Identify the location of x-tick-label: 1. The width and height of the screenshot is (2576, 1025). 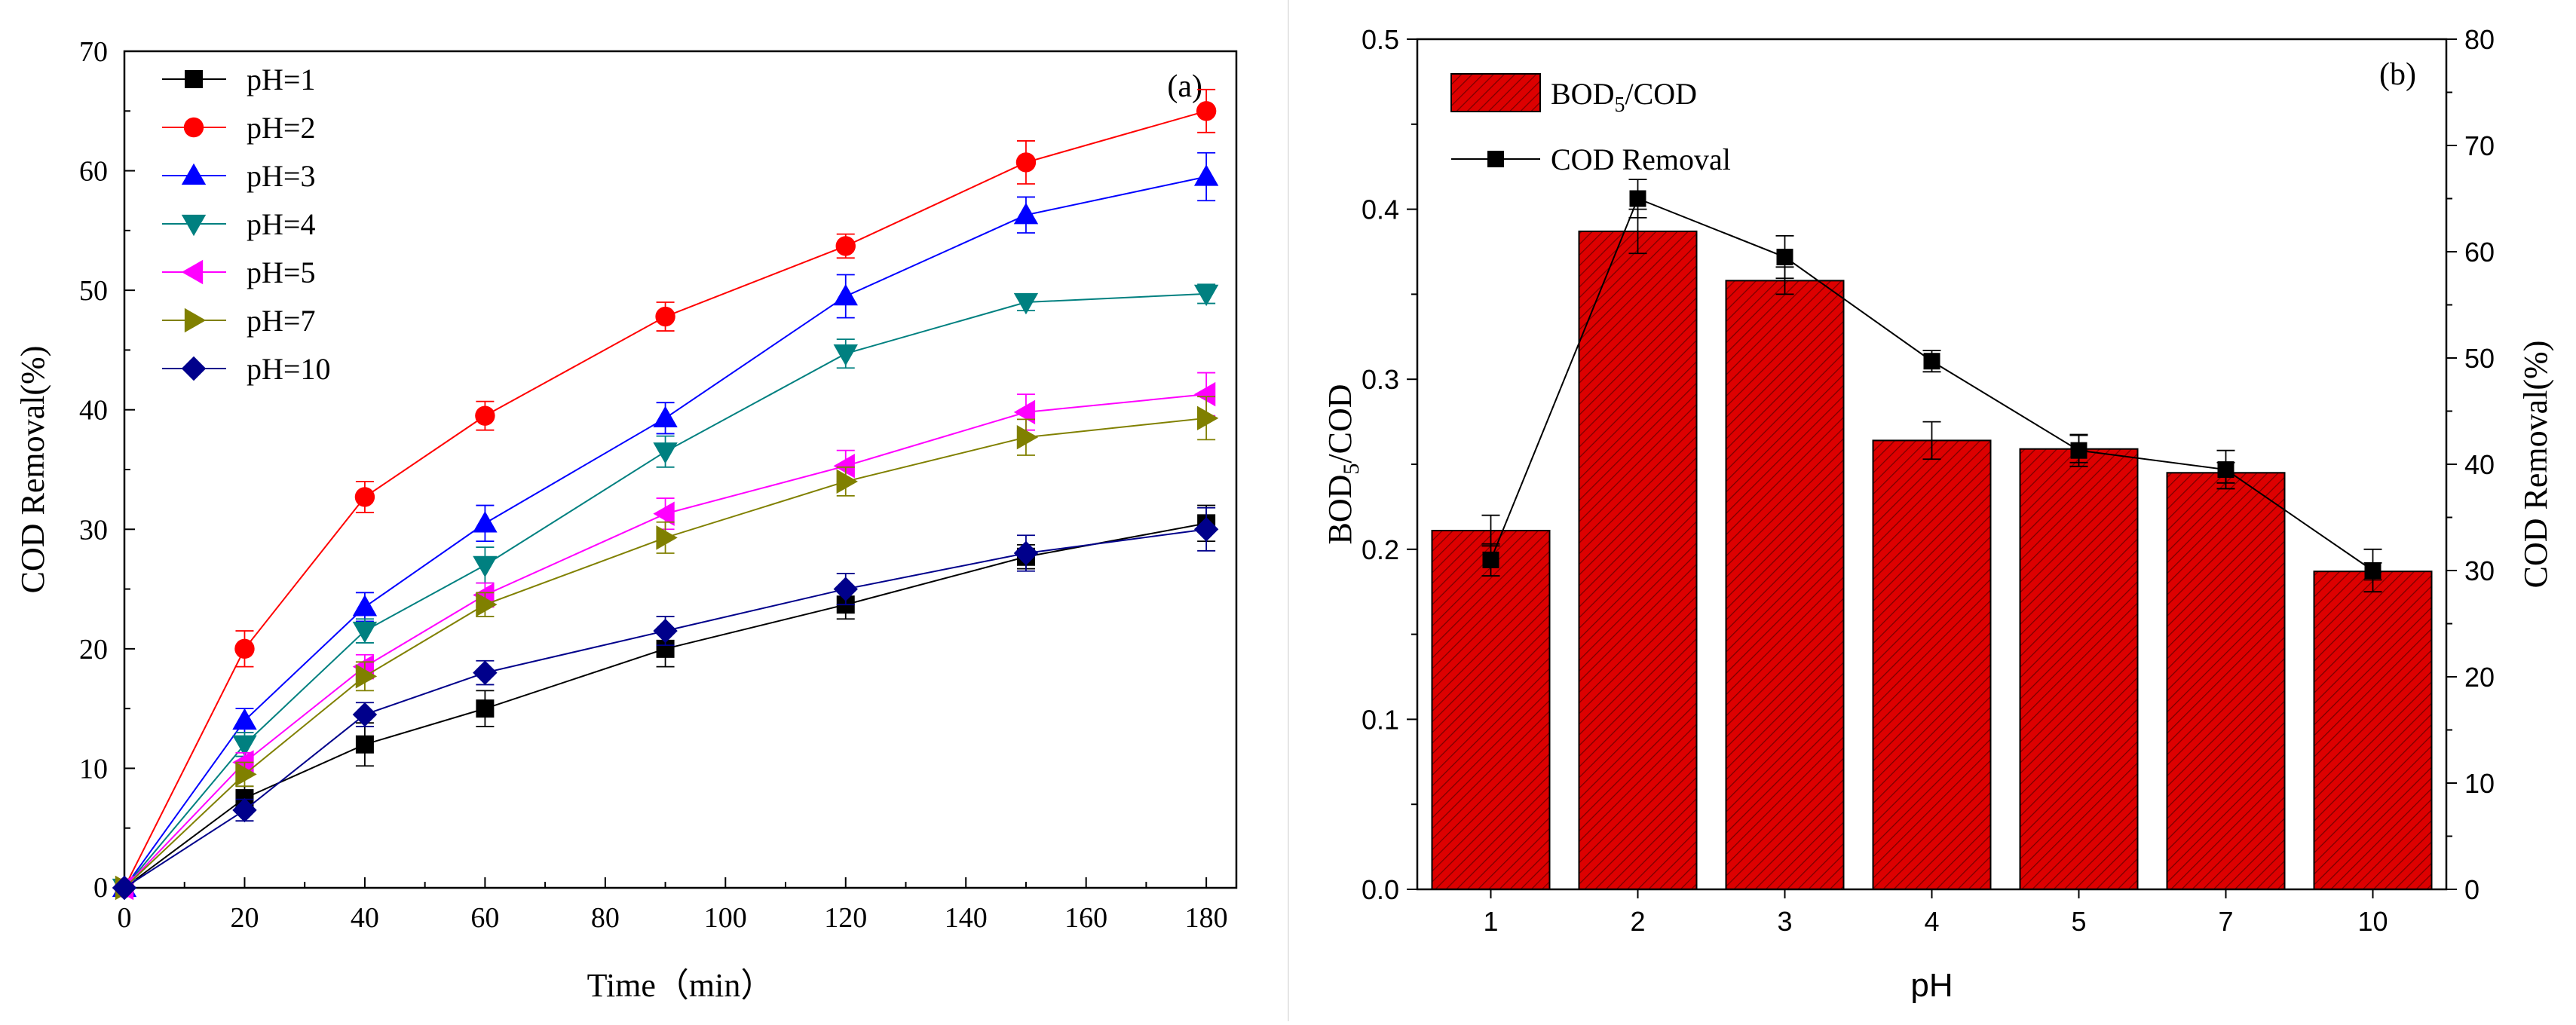
(1490, 921).